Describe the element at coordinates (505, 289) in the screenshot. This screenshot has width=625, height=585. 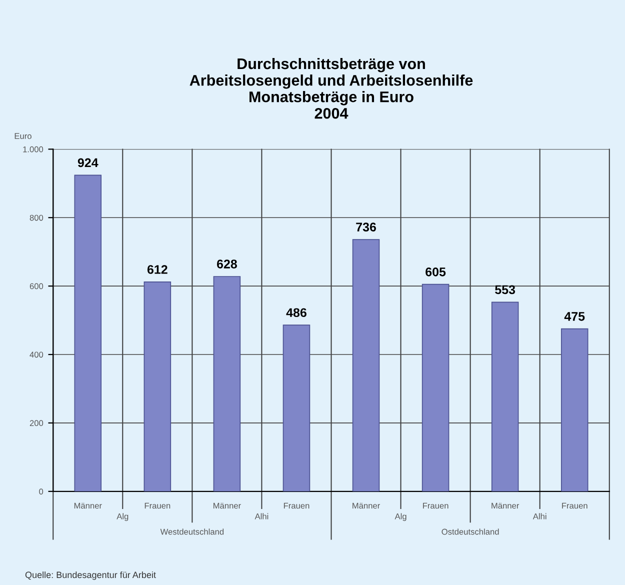
I see `data-label: 553` at that location.